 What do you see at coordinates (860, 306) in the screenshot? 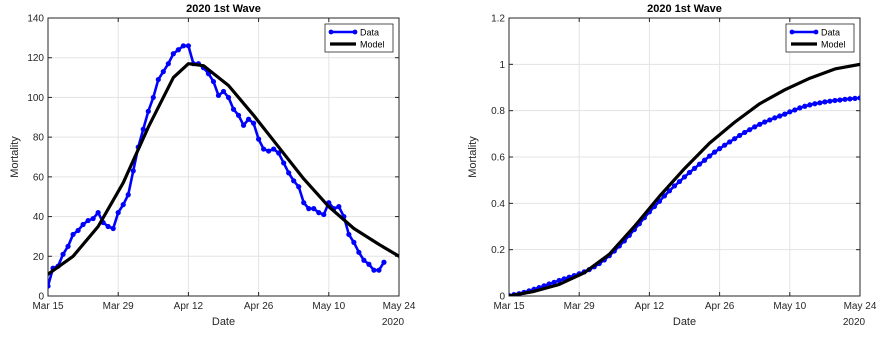
I see `chart2-x-tick-label: May 24` at bounding box center [860, 306].